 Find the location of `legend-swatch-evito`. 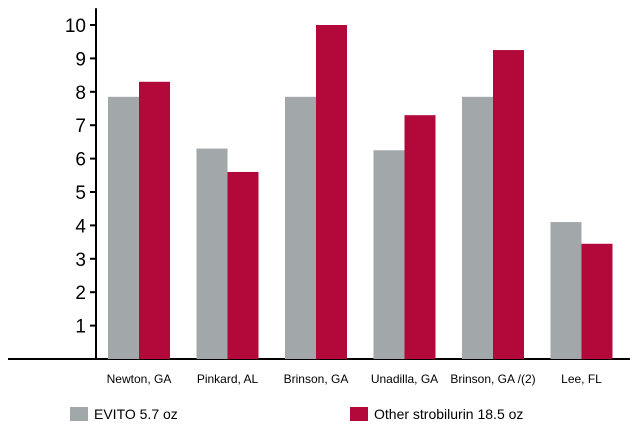

legend-swatch-evito is located at coordinates (79, 414).